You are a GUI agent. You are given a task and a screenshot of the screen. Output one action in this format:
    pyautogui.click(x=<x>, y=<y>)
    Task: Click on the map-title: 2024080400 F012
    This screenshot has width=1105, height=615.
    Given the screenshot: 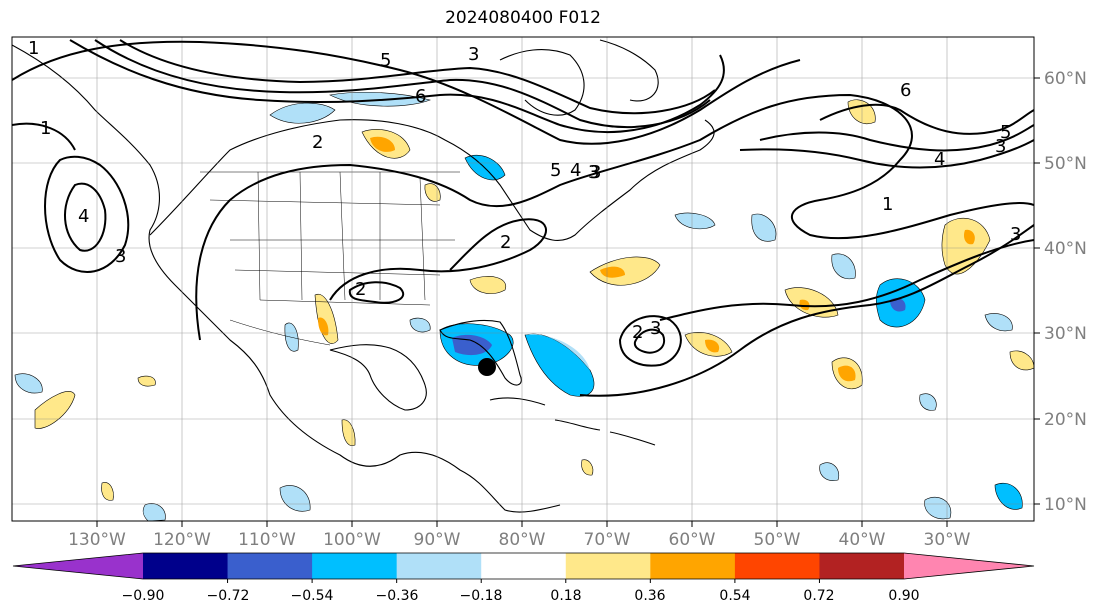 What is the action you would take?
    pyautogui.click(x=523, y=18)
    